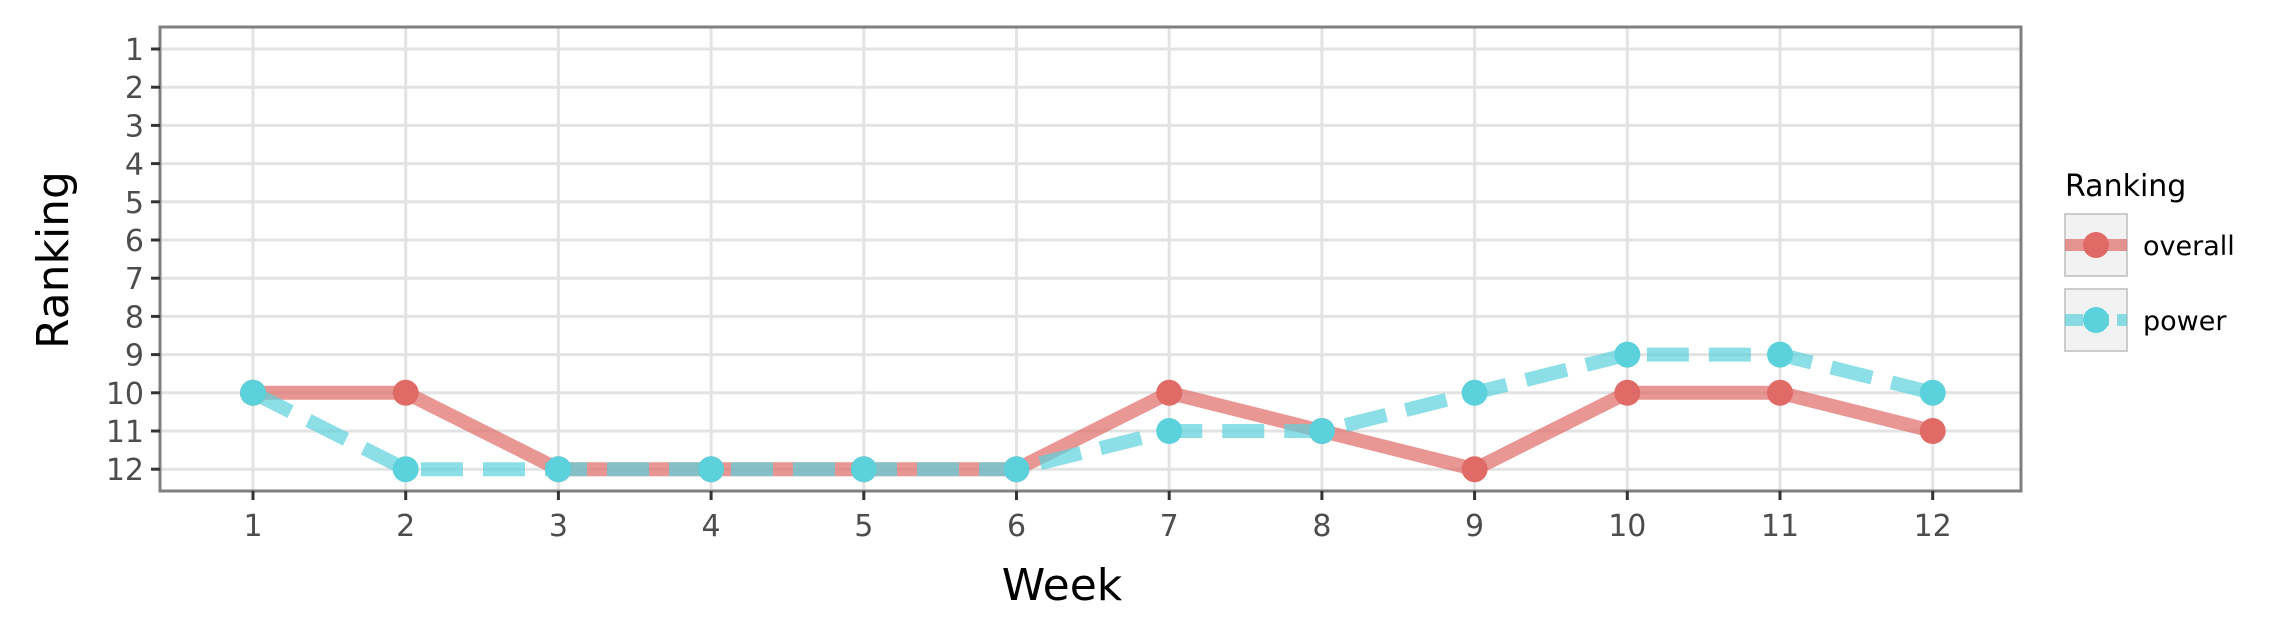 This screenshot has width=2276, height=642. I want to click on x-tick-label: 1, so click(252, 526).